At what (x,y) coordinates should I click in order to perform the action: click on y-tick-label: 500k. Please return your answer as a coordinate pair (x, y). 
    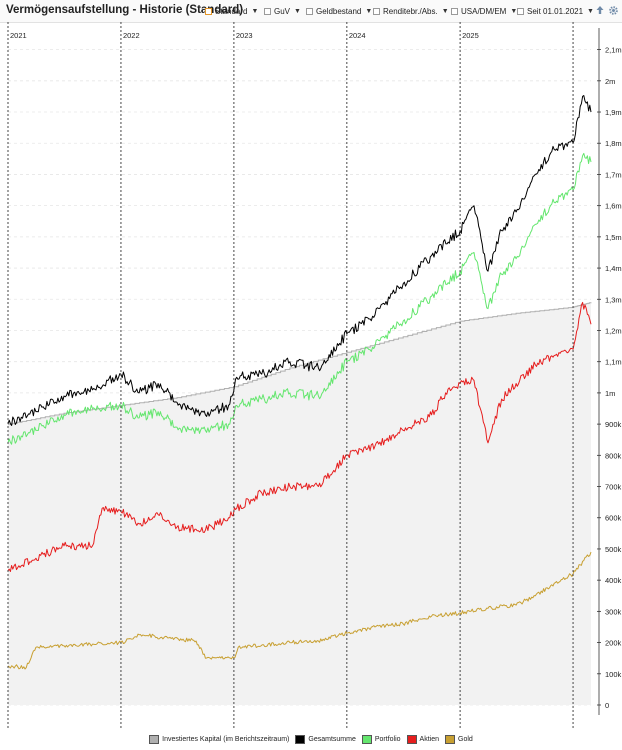
    Looking at the image, I should click on (613, 549).